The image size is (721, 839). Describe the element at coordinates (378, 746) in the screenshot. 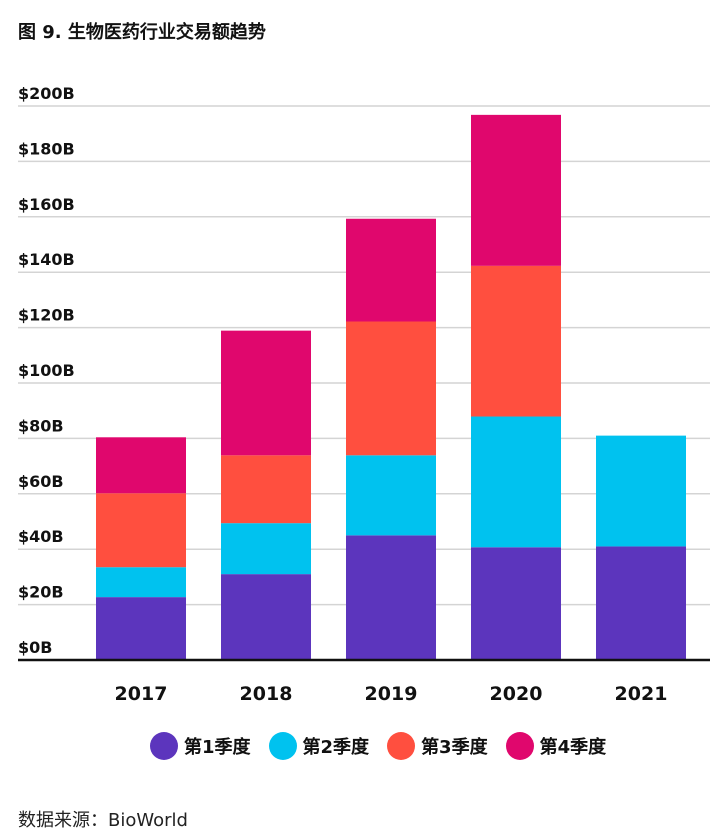

I see `legend: 第1季度 第2季度 第3季度 第4季度` at that location.